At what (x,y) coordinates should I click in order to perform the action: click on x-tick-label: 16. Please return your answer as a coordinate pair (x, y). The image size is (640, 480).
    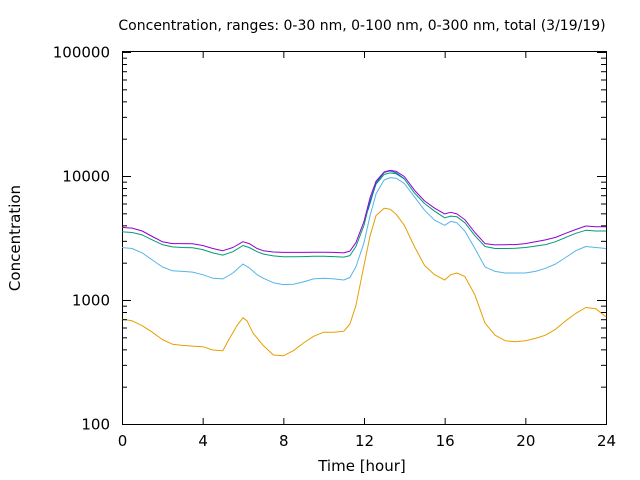
    Looking at the image, I should click on (445, 441).